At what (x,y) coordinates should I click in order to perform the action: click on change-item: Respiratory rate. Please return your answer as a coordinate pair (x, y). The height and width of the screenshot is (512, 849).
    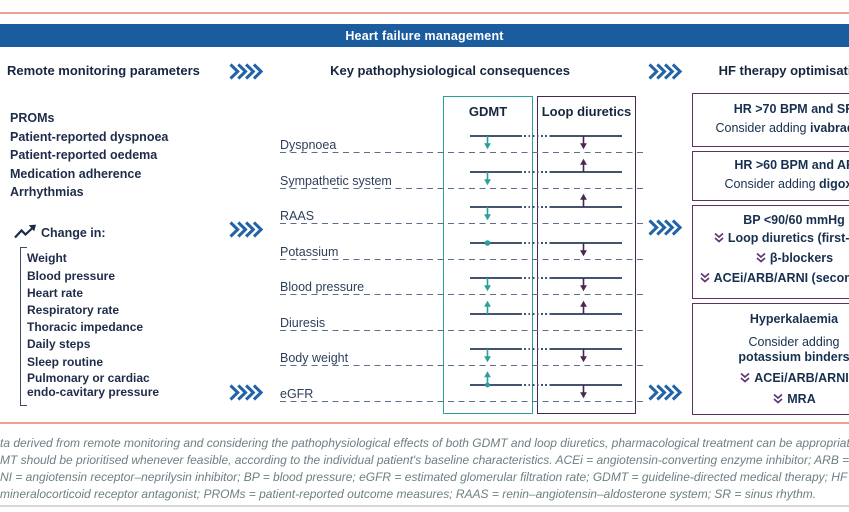
    Looking at the image, I should click on (73, 310).